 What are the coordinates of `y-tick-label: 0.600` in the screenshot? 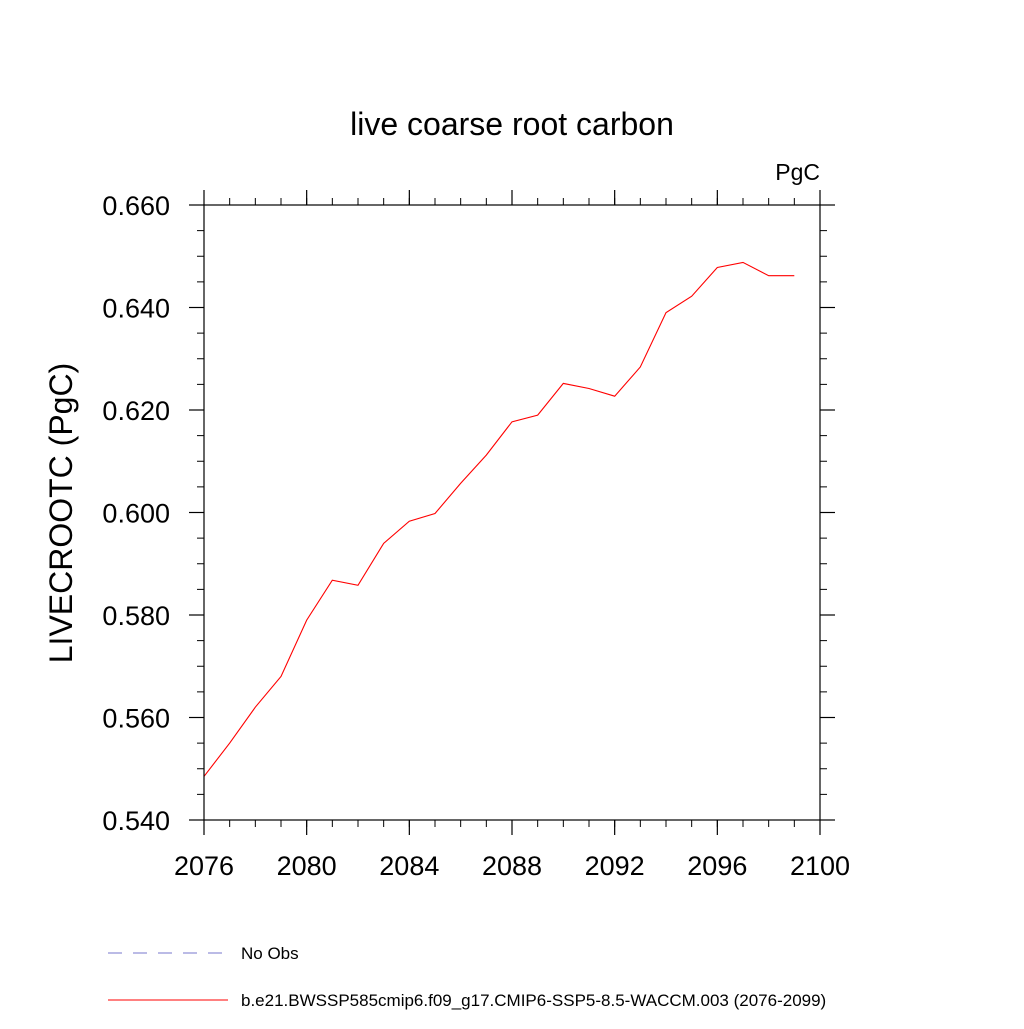 It's located at (136, 514).